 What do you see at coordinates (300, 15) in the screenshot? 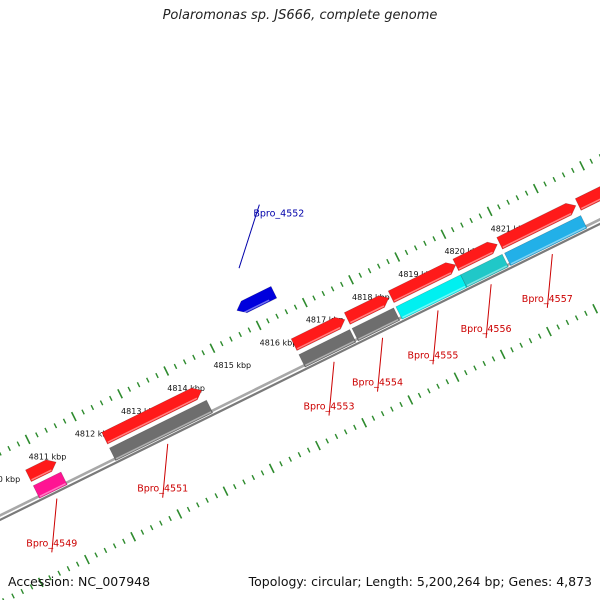
I see `map-title: Polaromonas sp. JS666, complete genome` at bounding box center [300, 15].